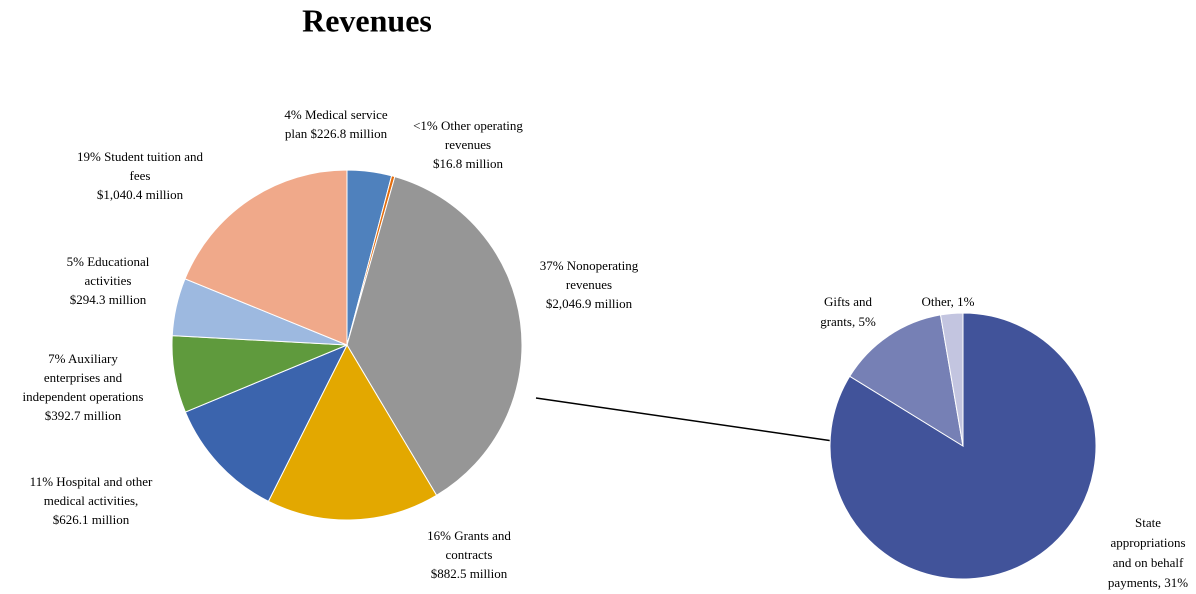  Describe the element at coordinates (367, 20) in the screenshot. I see `chart-title: Revenues` at that location.